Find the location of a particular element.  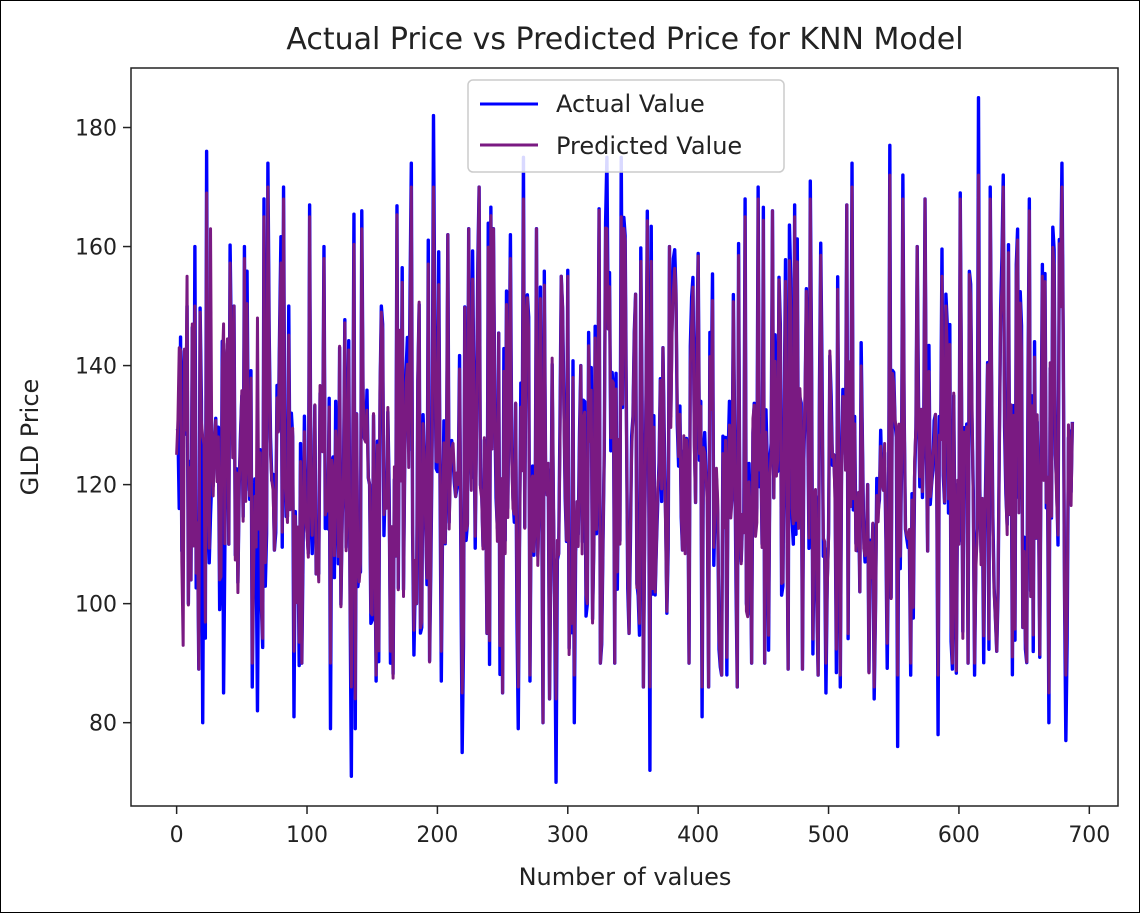

legend: Actual Value Predicted Value is located at coordinates (626, 126).